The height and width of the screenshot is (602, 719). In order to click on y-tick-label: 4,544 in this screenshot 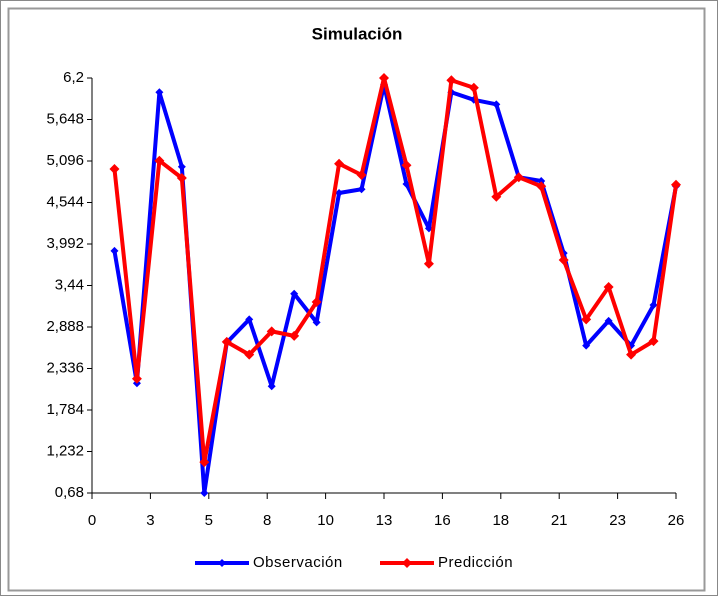, I will do `click(65, 201)`.